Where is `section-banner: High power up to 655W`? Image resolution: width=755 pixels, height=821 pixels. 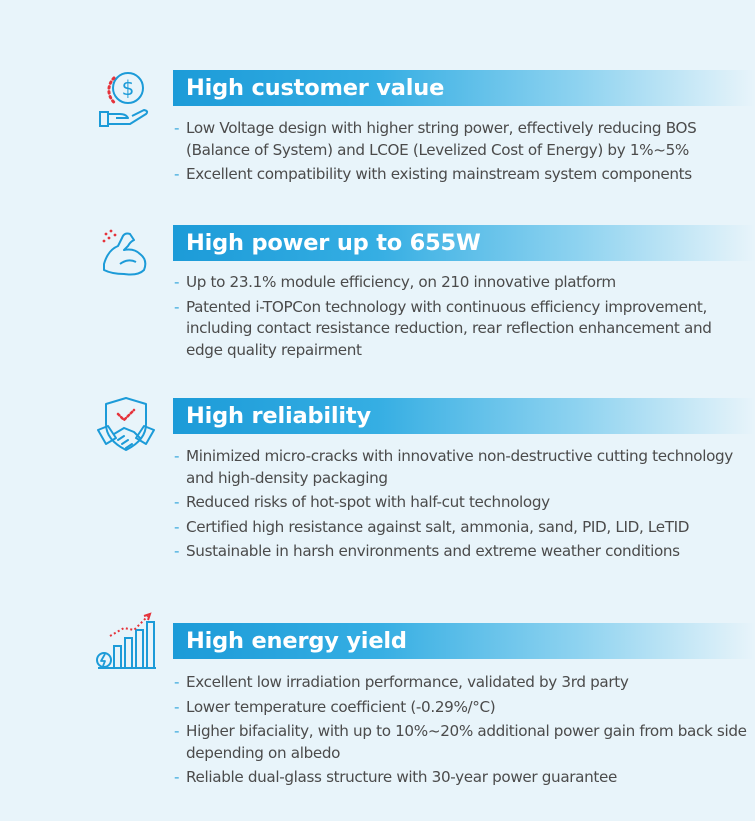
section-banner: High power up to 655W is located at coordinates (464, 243).